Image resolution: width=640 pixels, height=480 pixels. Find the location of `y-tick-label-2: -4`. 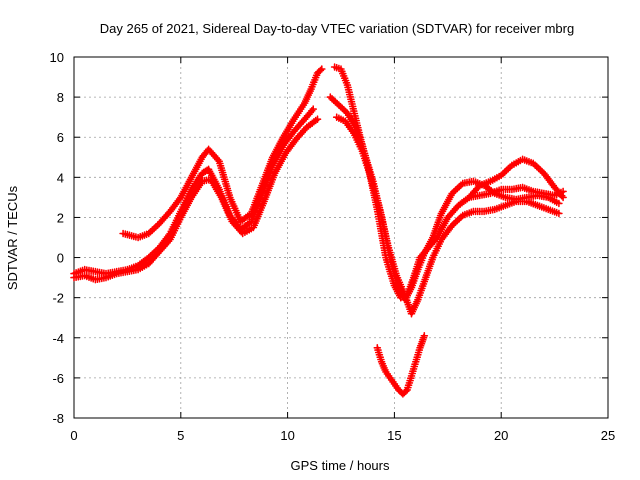

y-tick-label-2: -4 is located at coordinates (58, 338).